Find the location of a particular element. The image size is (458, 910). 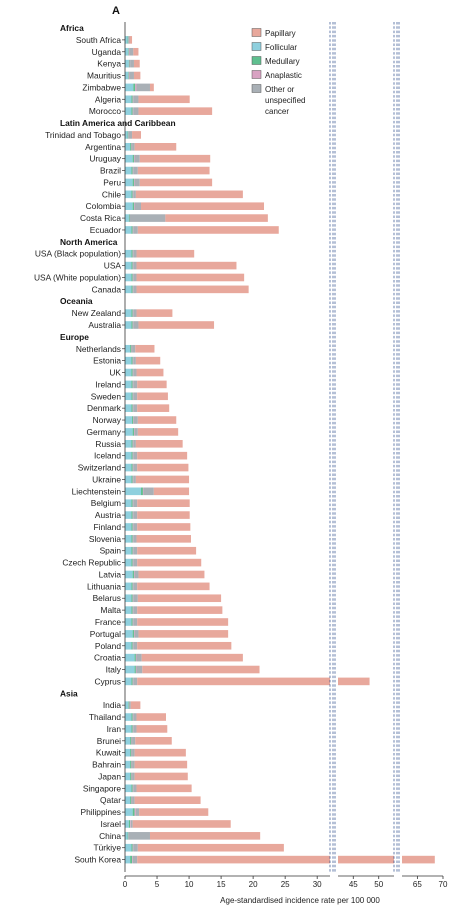

region-label: Latin America and Caribbean is located at coordinates (118, 123).